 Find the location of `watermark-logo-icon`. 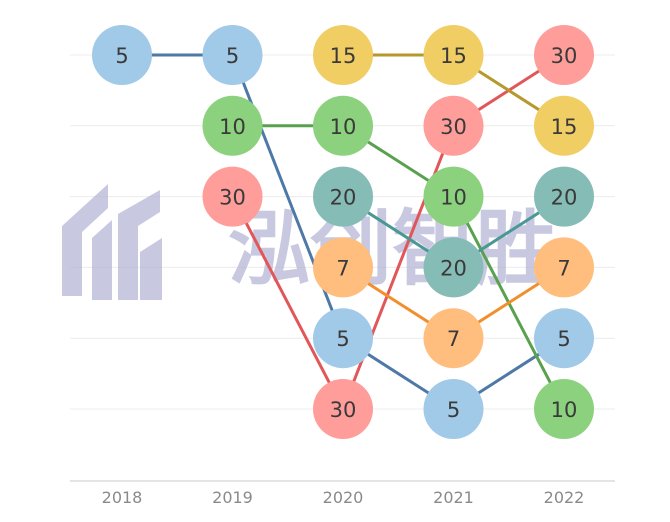

watermark-logo-icon is located at coordinates (112, 242).